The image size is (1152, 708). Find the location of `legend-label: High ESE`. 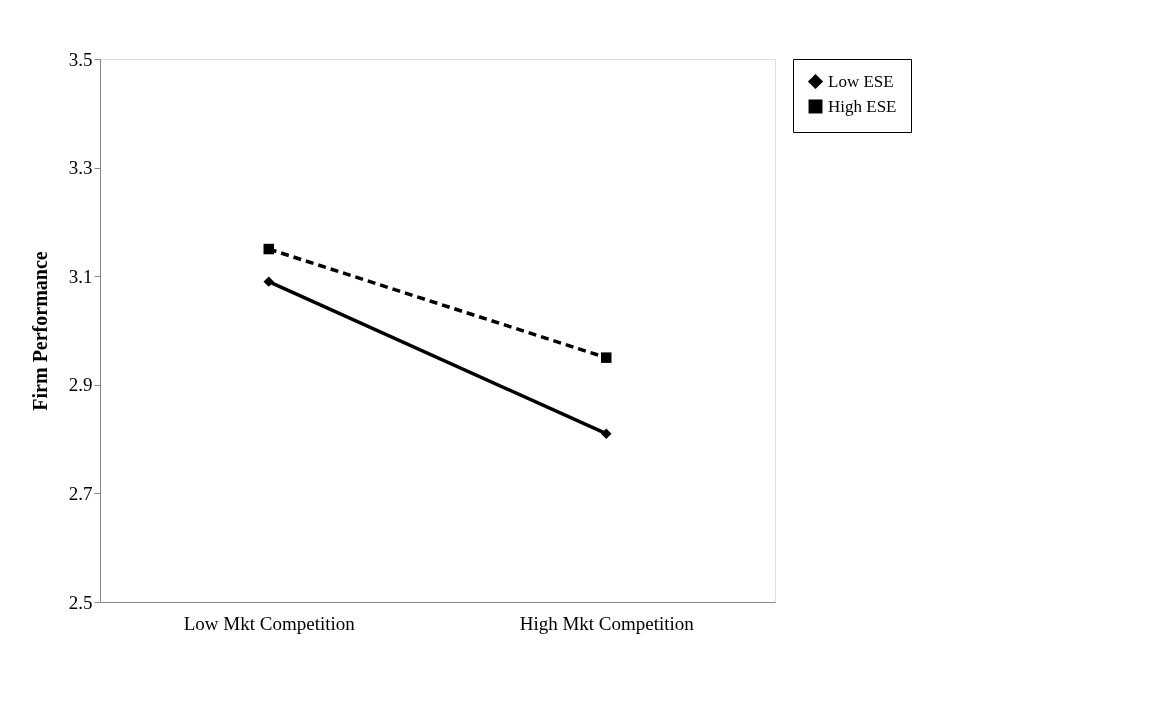

legend-label: High ESE is located at coordinates (862, 106).